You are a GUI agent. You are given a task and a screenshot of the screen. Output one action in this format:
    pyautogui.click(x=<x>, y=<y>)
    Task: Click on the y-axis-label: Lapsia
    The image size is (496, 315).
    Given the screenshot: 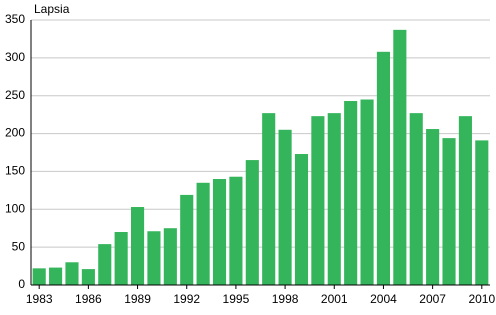 What is the action you would take?
    pyautogui.click(x=52, y=9)
    